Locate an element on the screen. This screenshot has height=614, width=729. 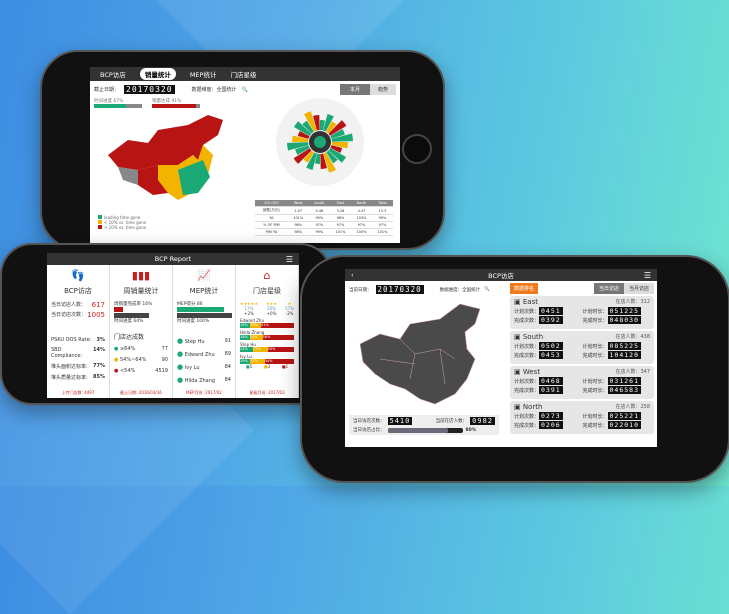
header-cell: 2017/03 is located at coordinates (271, 203).